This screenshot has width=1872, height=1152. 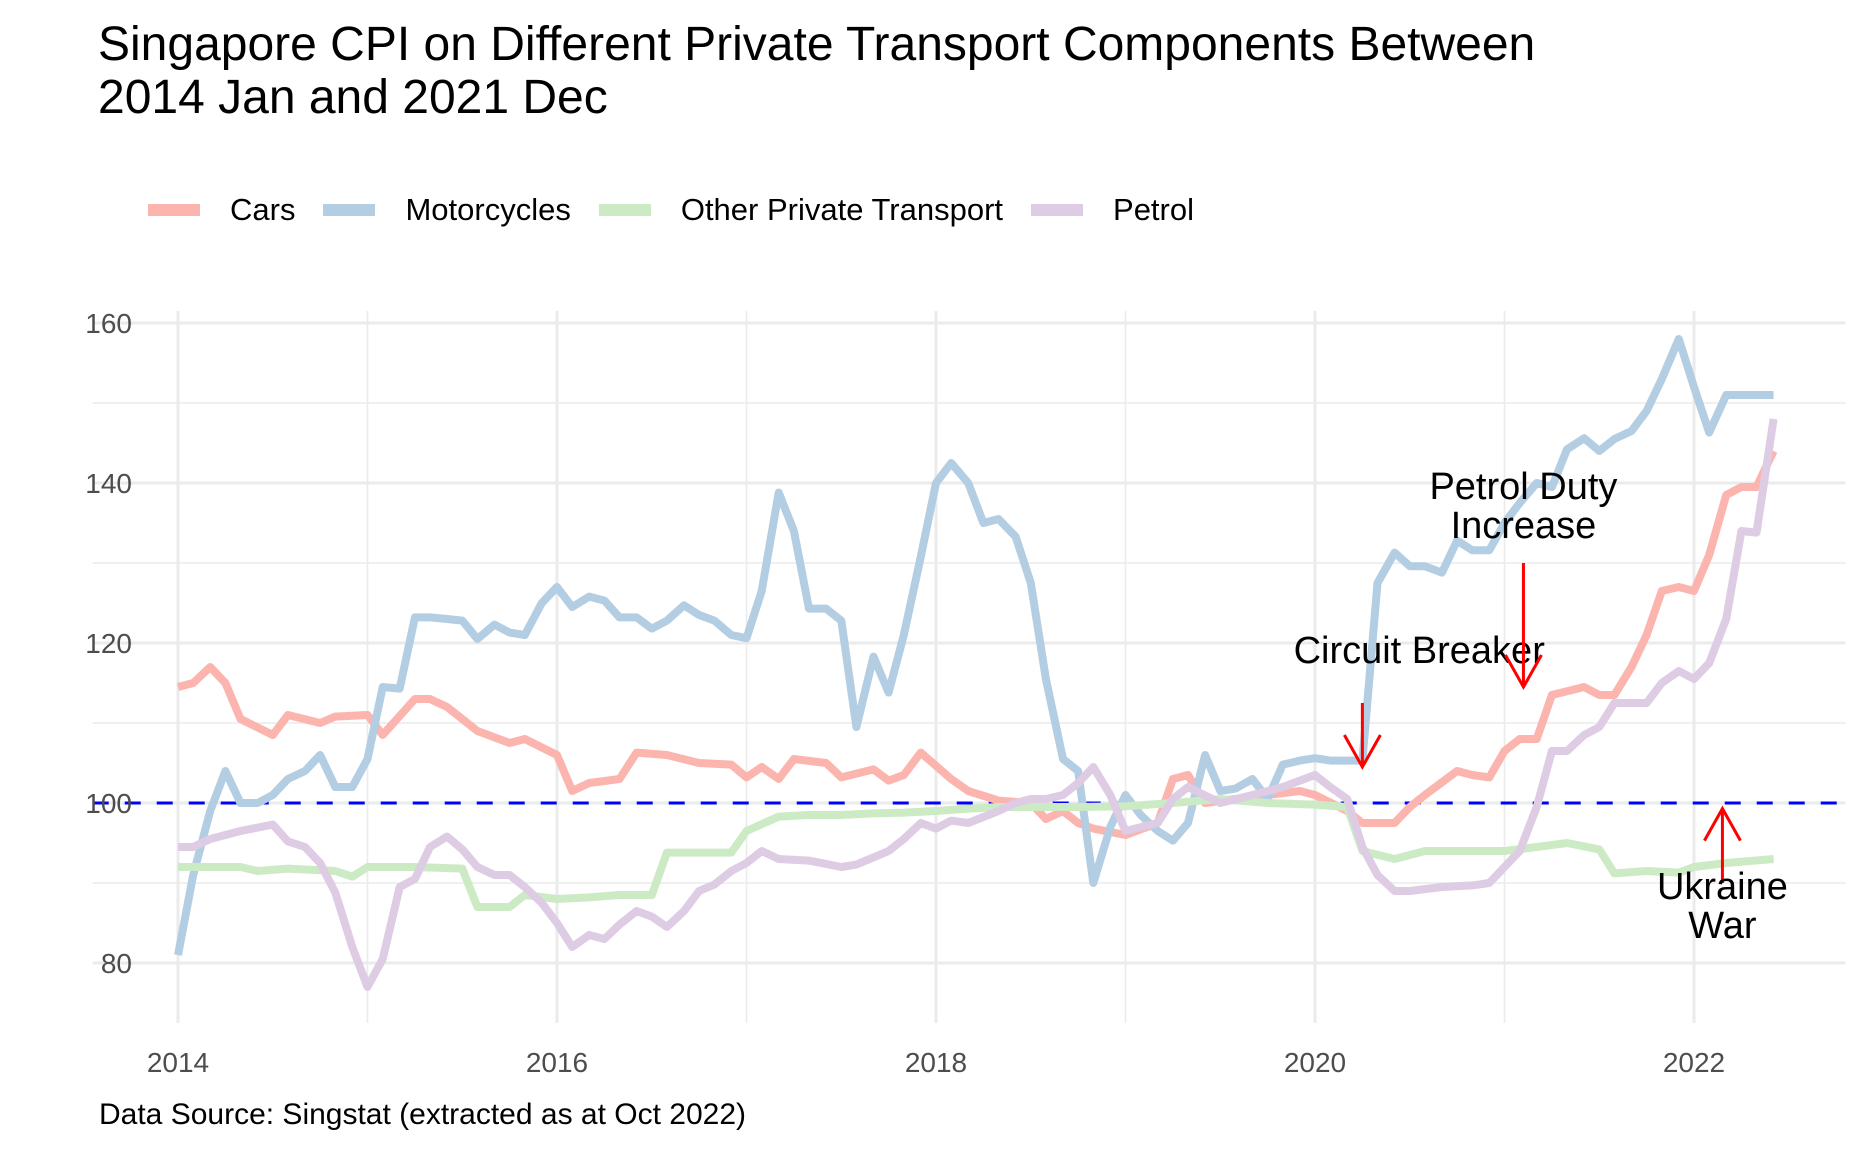 I want to click on legend-item-cars: Cars, so click(x=221, y=210).